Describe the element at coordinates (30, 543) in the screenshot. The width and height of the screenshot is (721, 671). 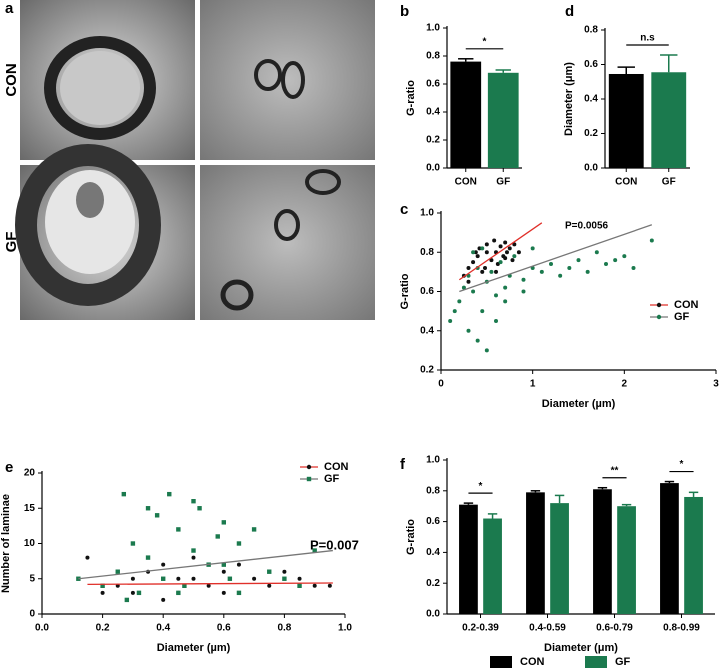
I see `y-tick-label: 10` at that location.